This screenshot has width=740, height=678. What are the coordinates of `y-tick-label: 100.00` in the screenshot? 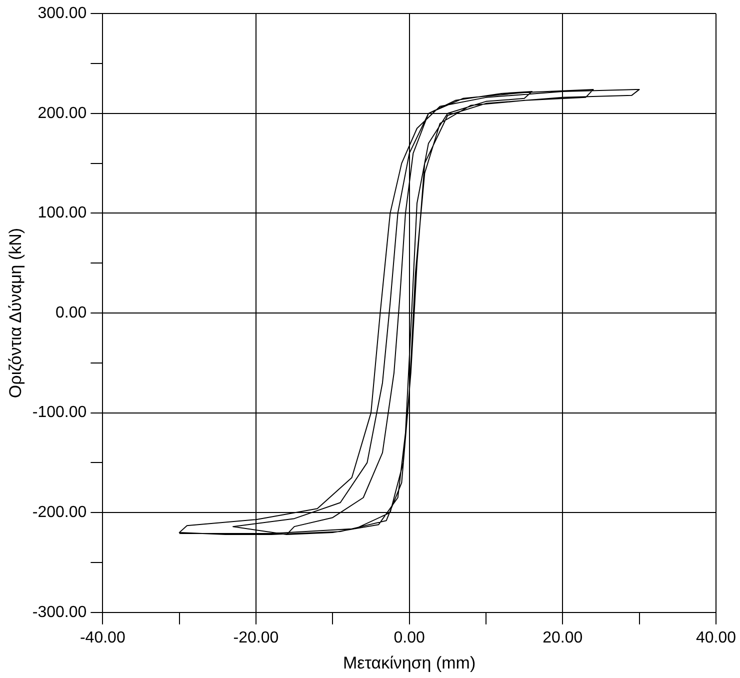 It's located at (62, 213).